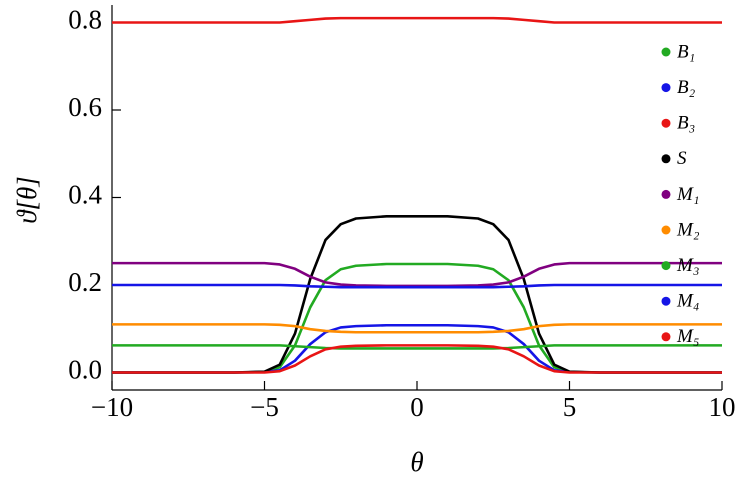  What do you see at coordinates (27, 200) in the screenshot?
I see `y-axis-label: ϑ[θ]` at bounding box center [27, 200].